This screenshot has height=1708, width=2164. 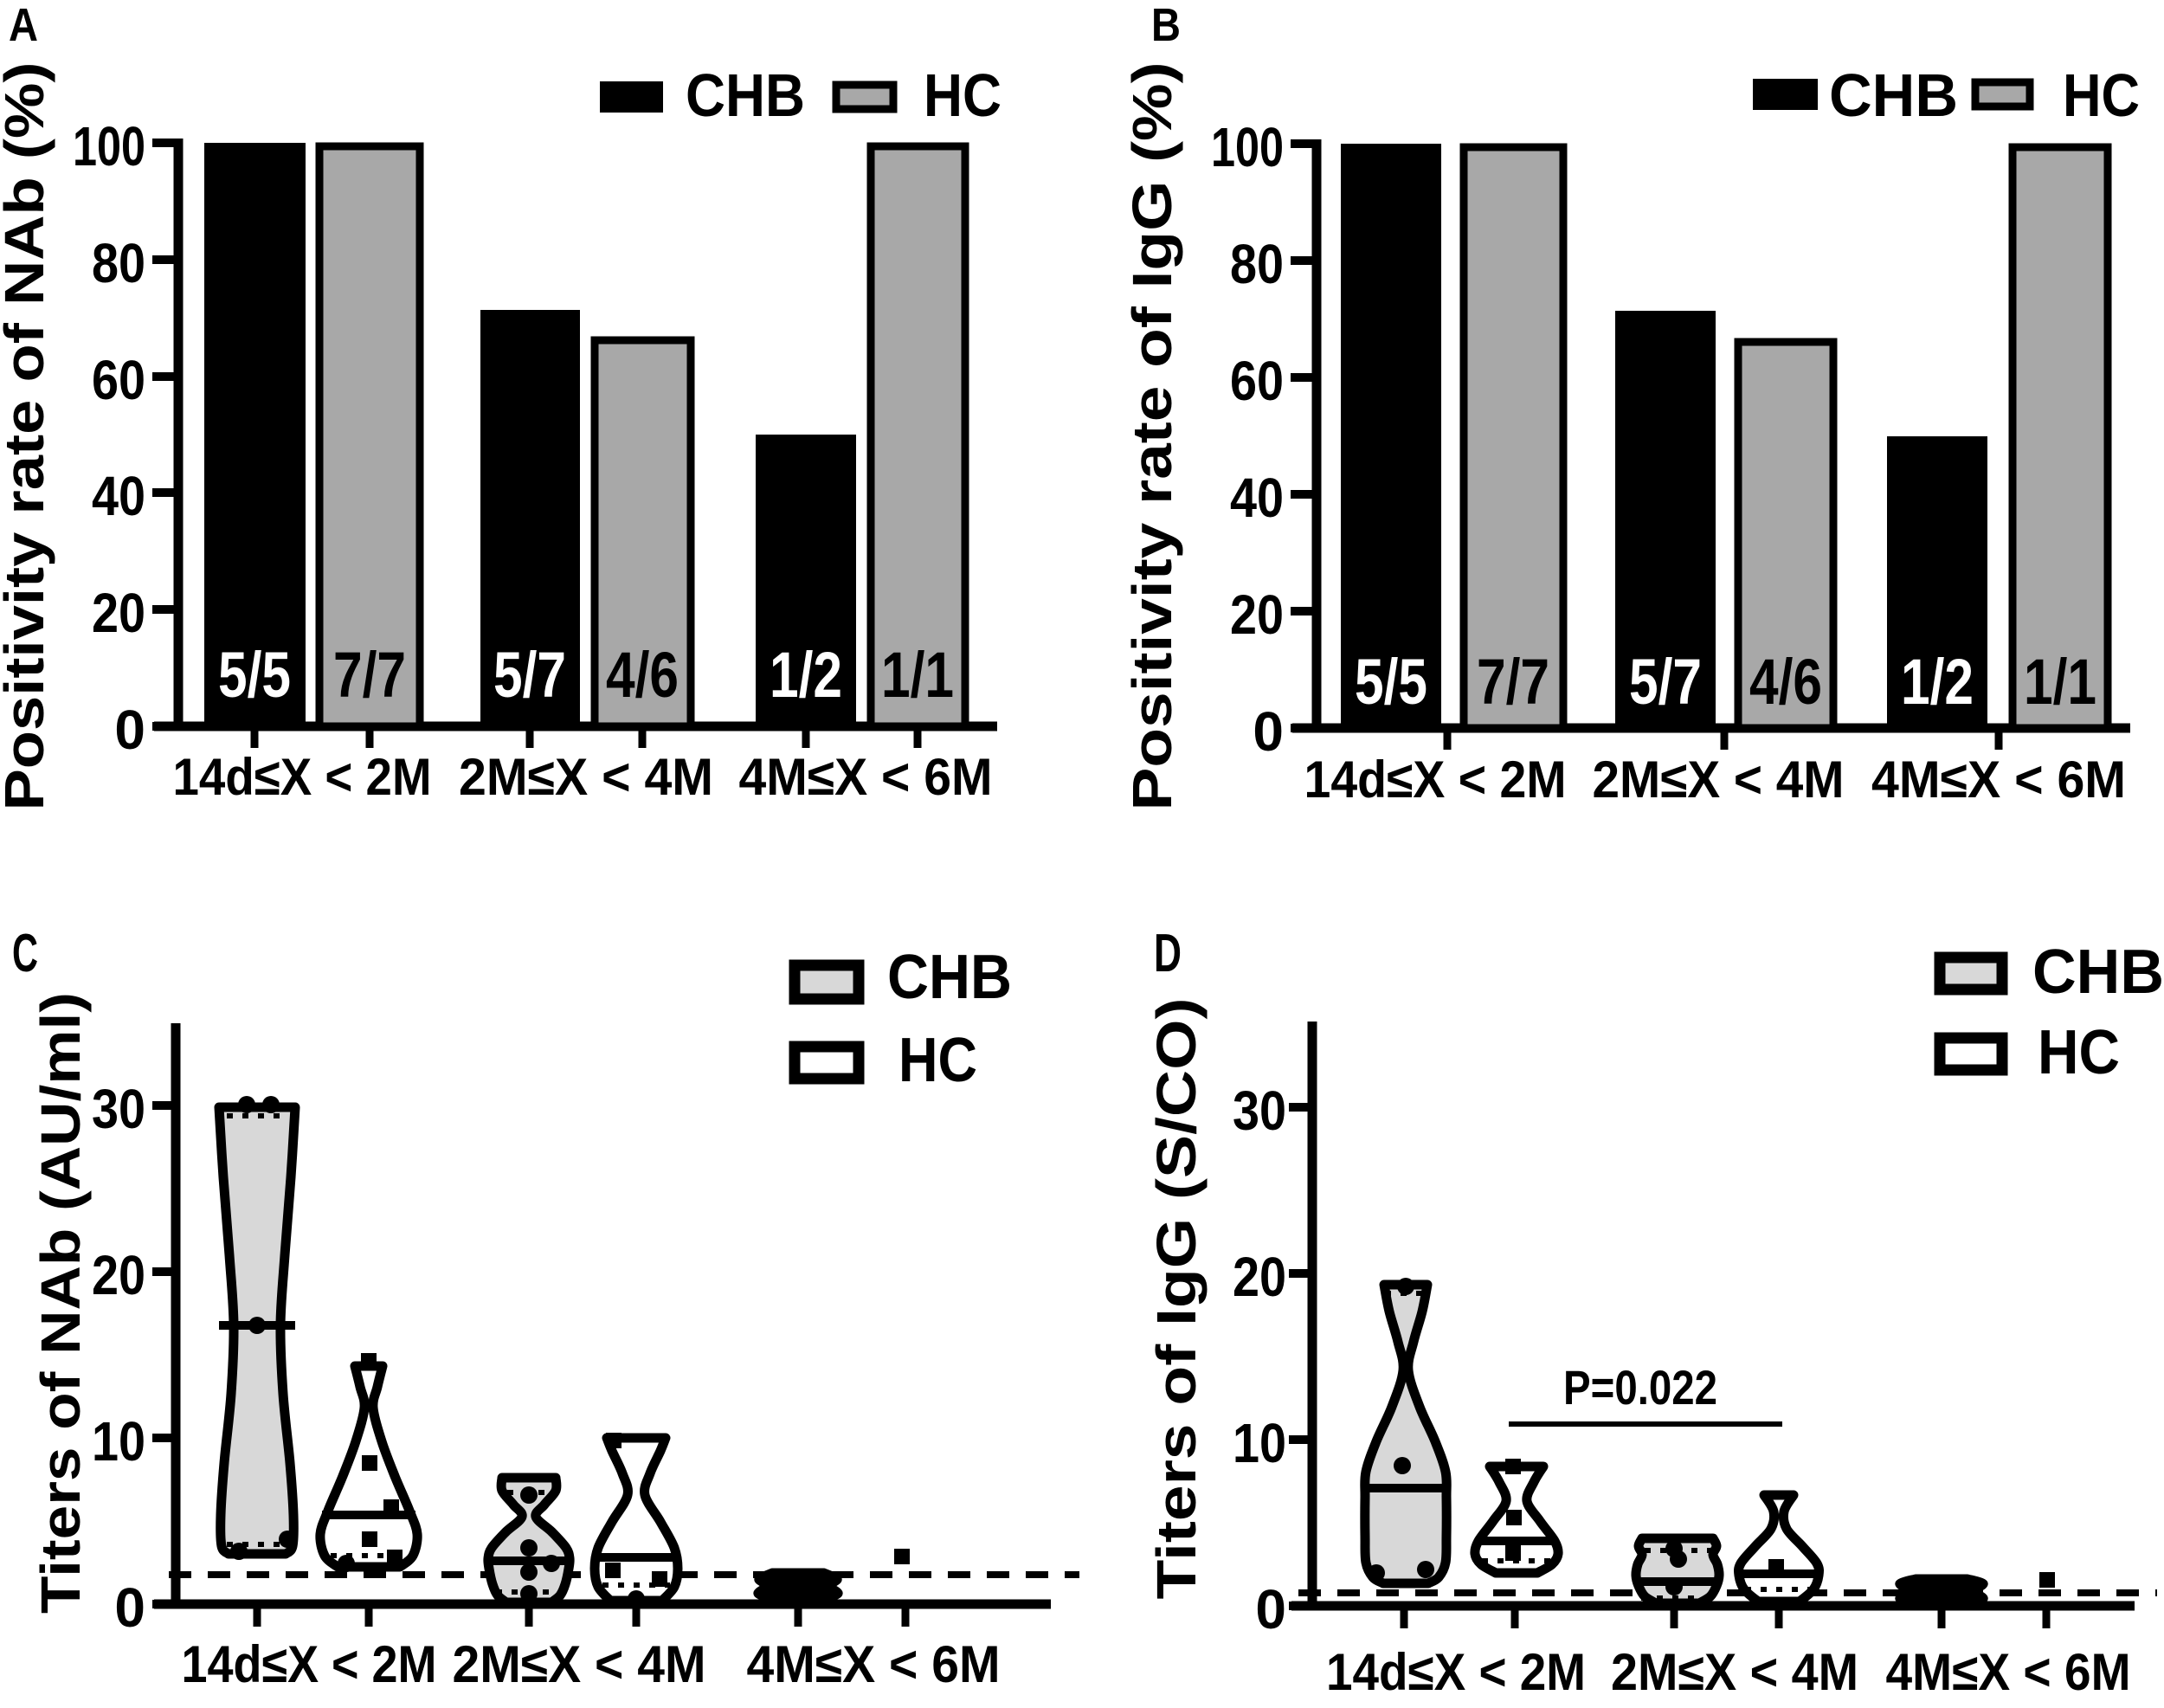 I want to click on svg-text: D, so click(x=1168, y=953).